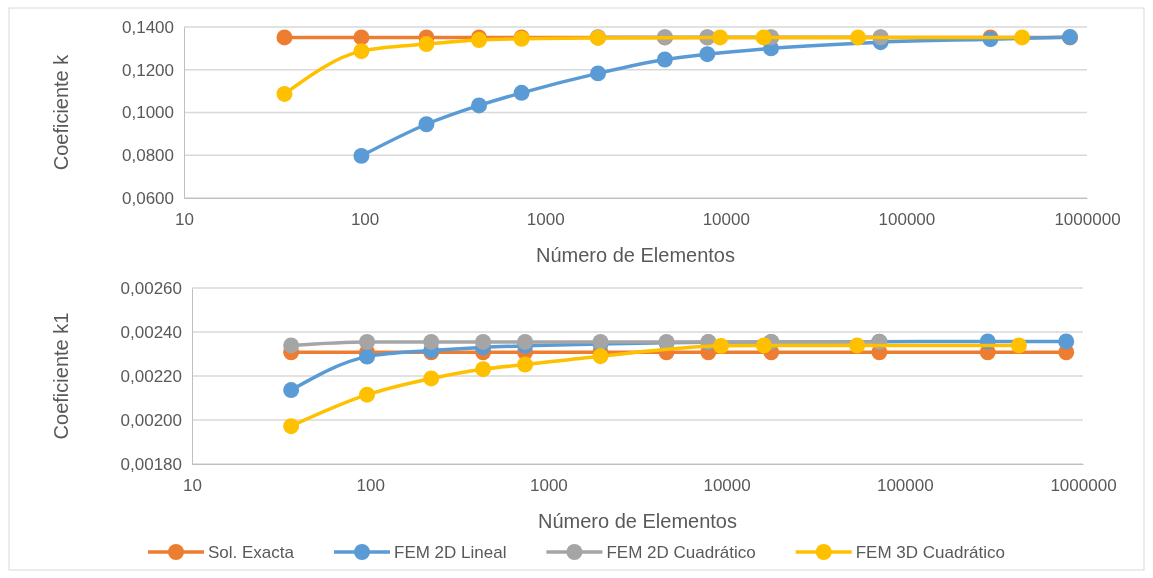  I want to click on y-tick-label: 0,1000, so click(148, 113).